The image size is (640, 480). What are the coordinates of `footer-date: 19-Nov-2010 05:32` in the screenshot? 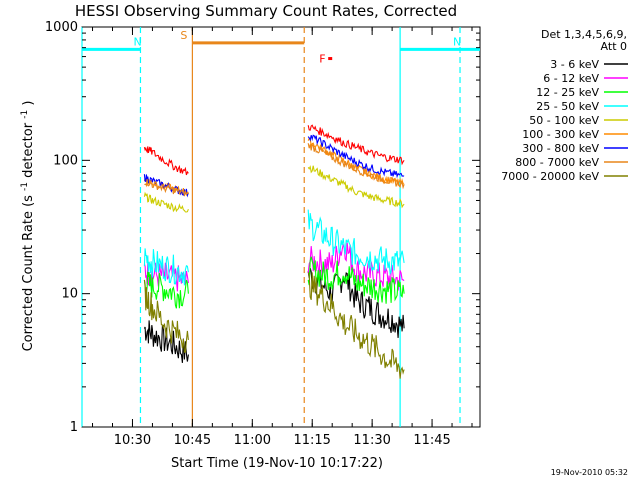 It's located at (589, 472).